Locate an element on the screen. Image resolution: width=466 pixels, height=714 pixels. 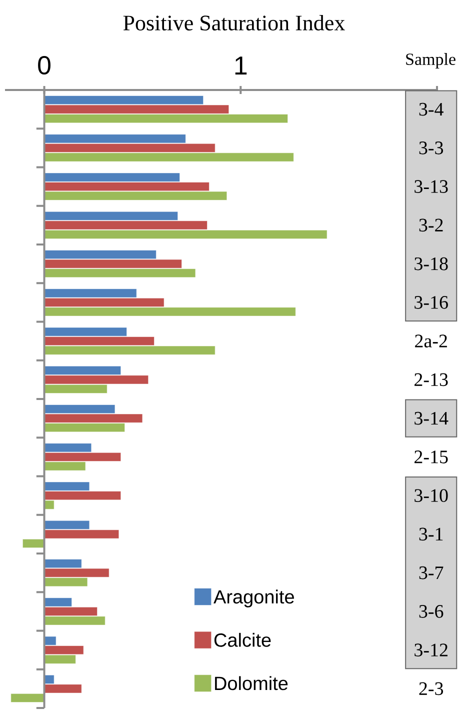
y-tick-label: 3-14 is located at coordinates (431, 418).